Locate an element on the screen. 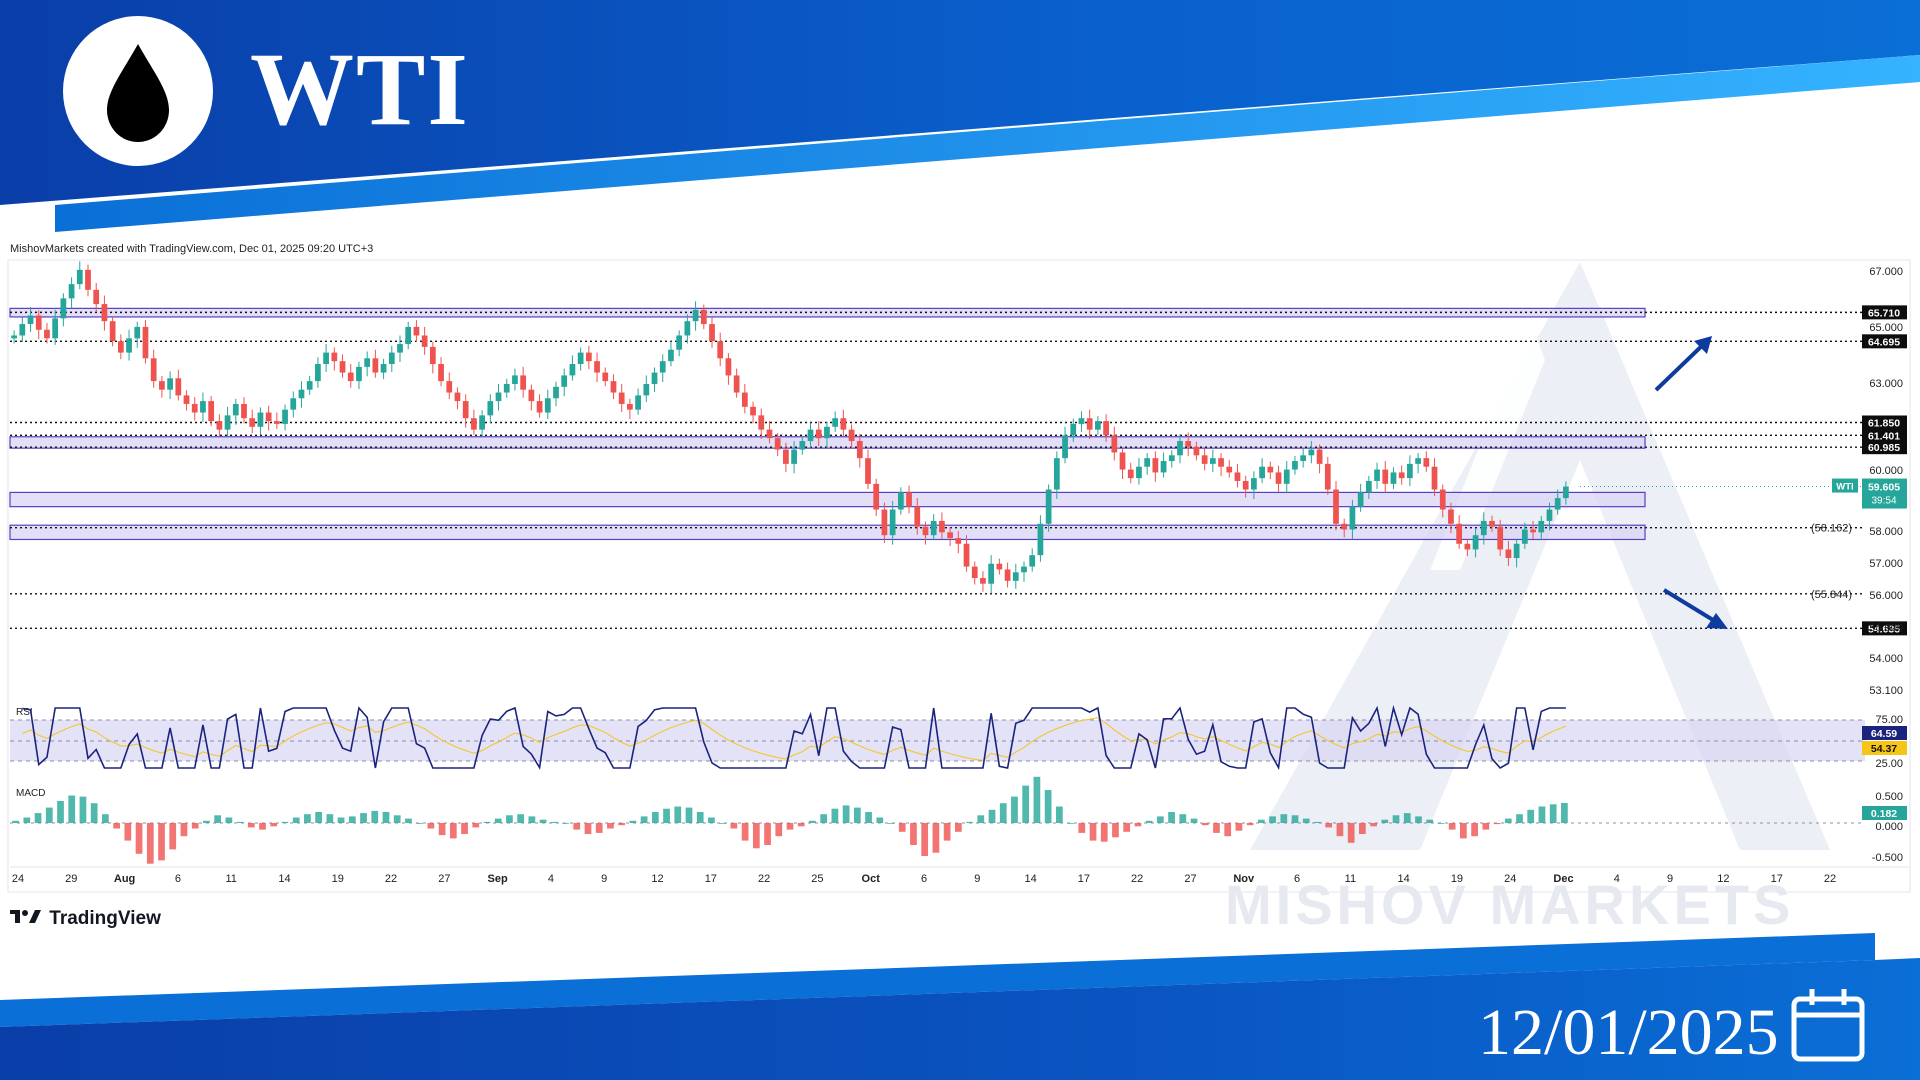 This screenshot has width=1920, height=1080. x-axis-tick: 24 is located at coordinates (1510, 879).